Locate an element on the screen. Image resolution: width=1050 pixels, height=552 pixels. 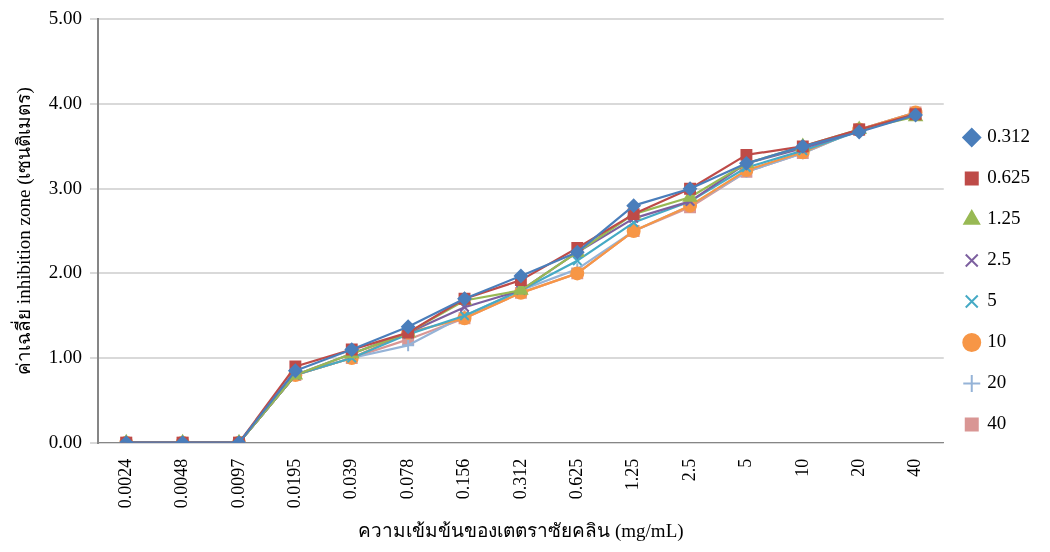
x-tick-label: 5 is located at coordinates (745, 463).